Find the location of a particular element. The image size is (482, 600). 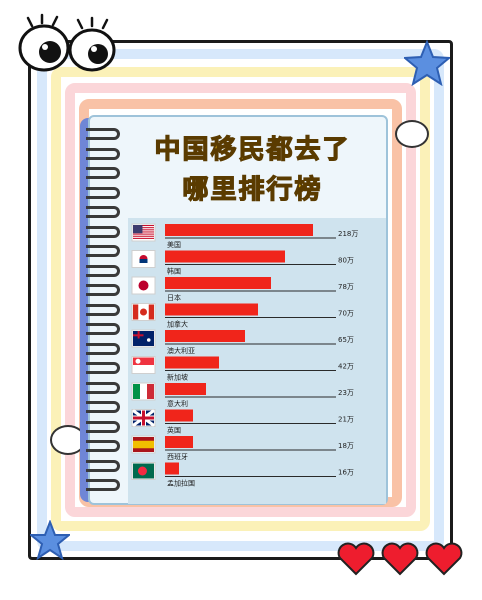

flag-spain-icon is located at coordinates (143, 444).